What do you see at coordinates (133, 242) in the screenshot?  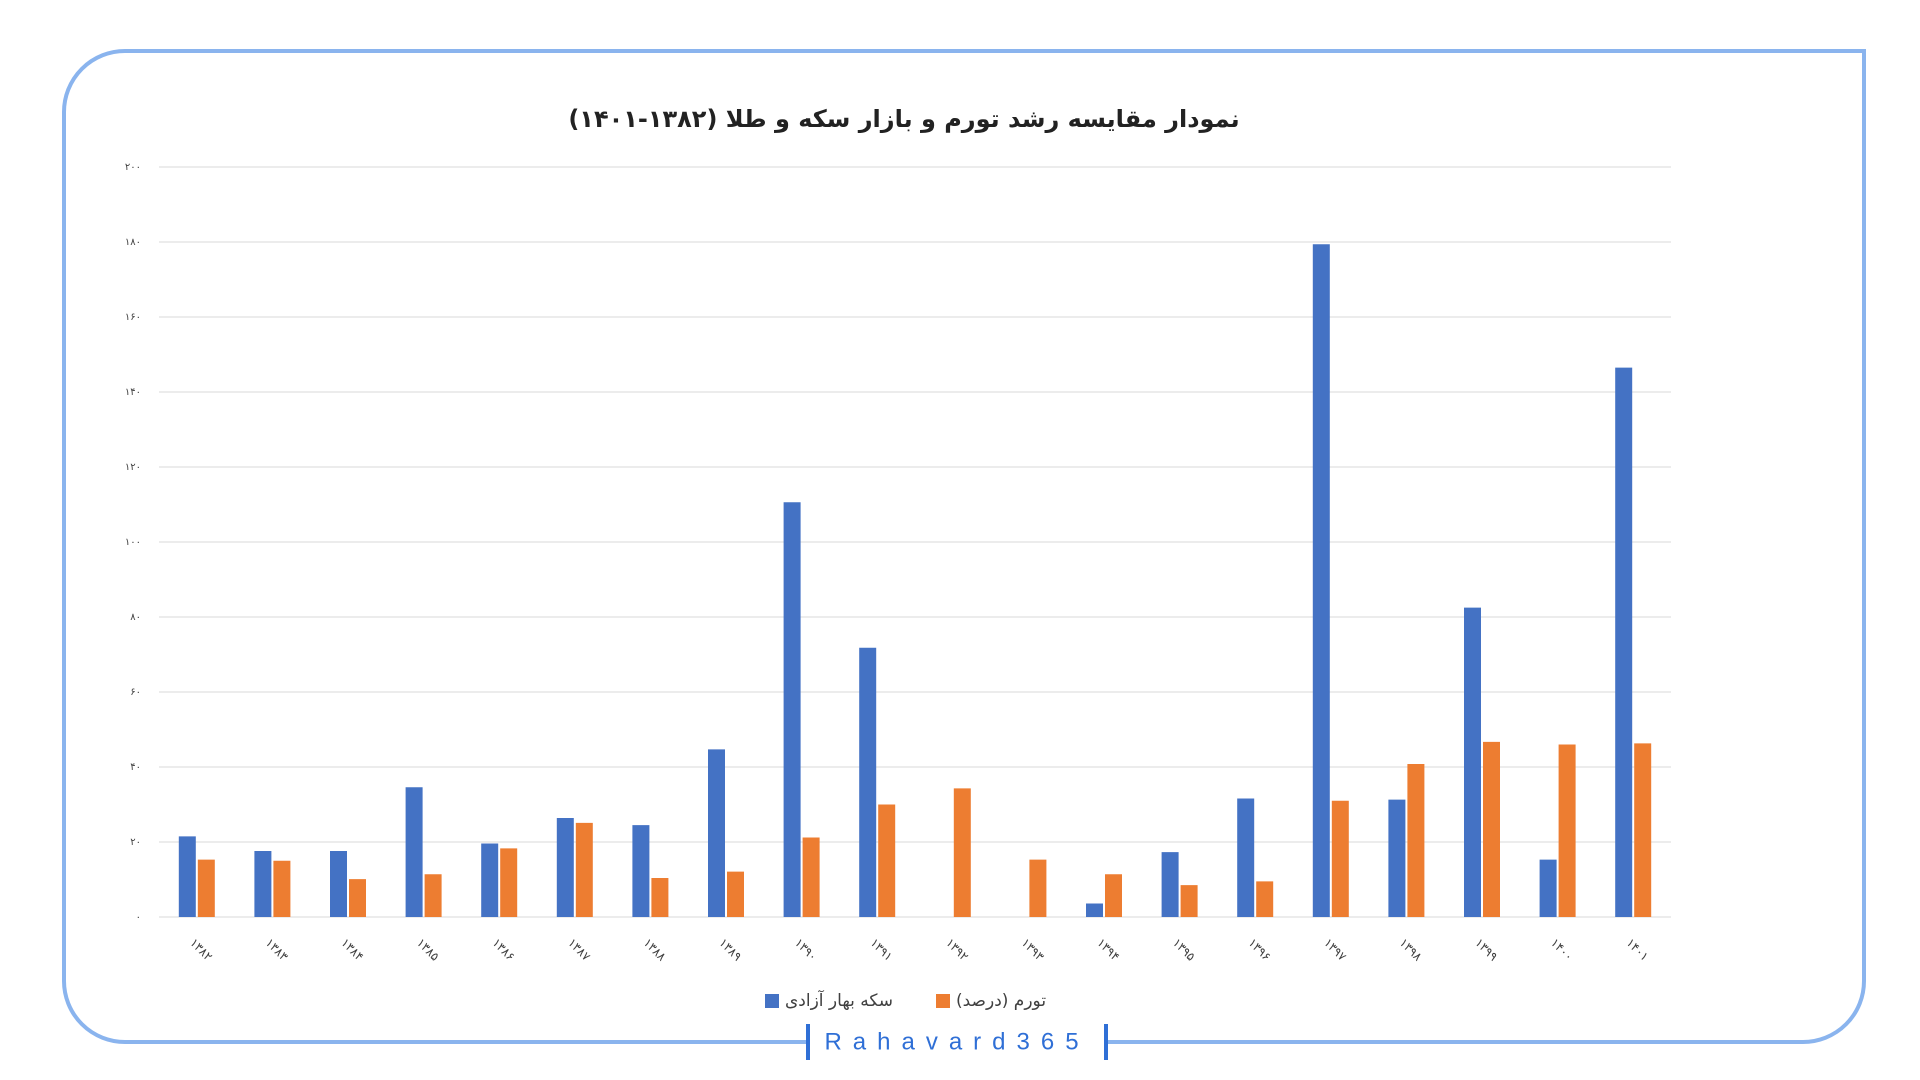 I see `y-tick-label: ۱۸۰` at bounding box center [133, 242].